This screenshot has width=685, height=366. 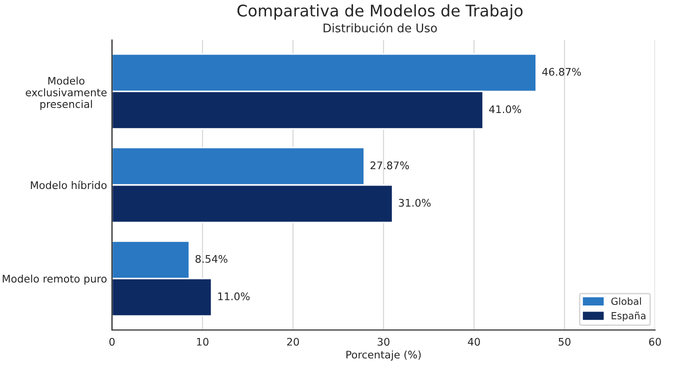 What do you see at coordinates (202, 342) in the screenshot?
I see `x-tick-label: 10` at bounding box center [202, 342].